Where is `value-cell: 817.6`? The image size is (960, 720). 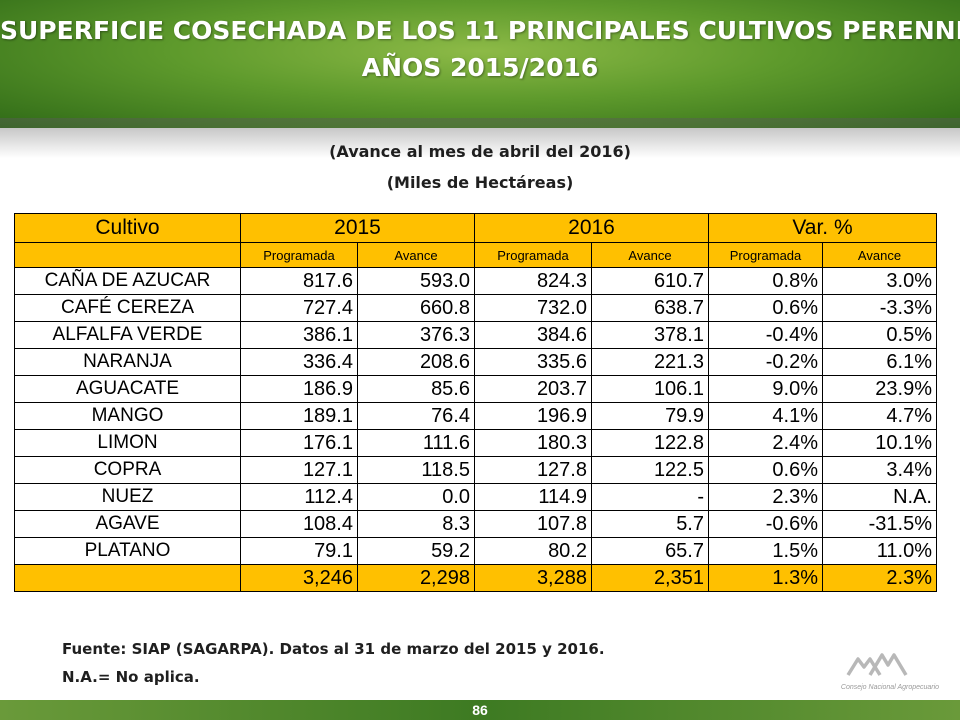
value-cell: 817.6 is located at coordinates (299, 281).